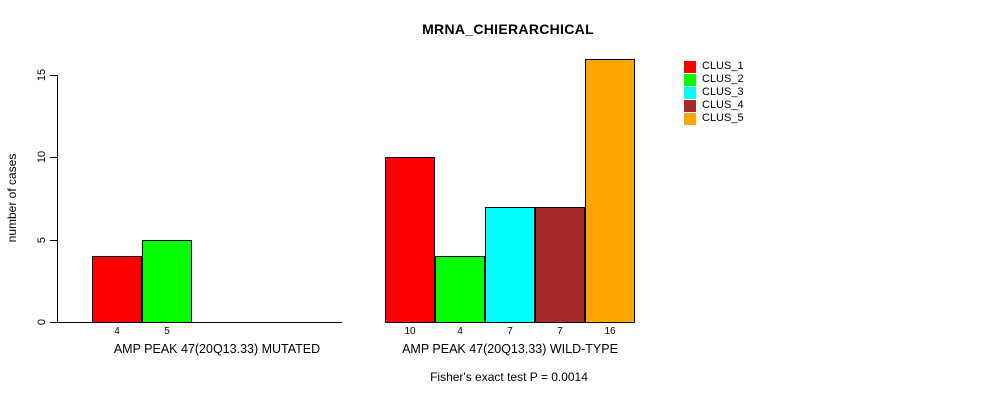 This screenshot has height=400, width=990. Describe the element at coordinates (42, 157) in the screenshot. I see `y-tick-label: 10` at that location.